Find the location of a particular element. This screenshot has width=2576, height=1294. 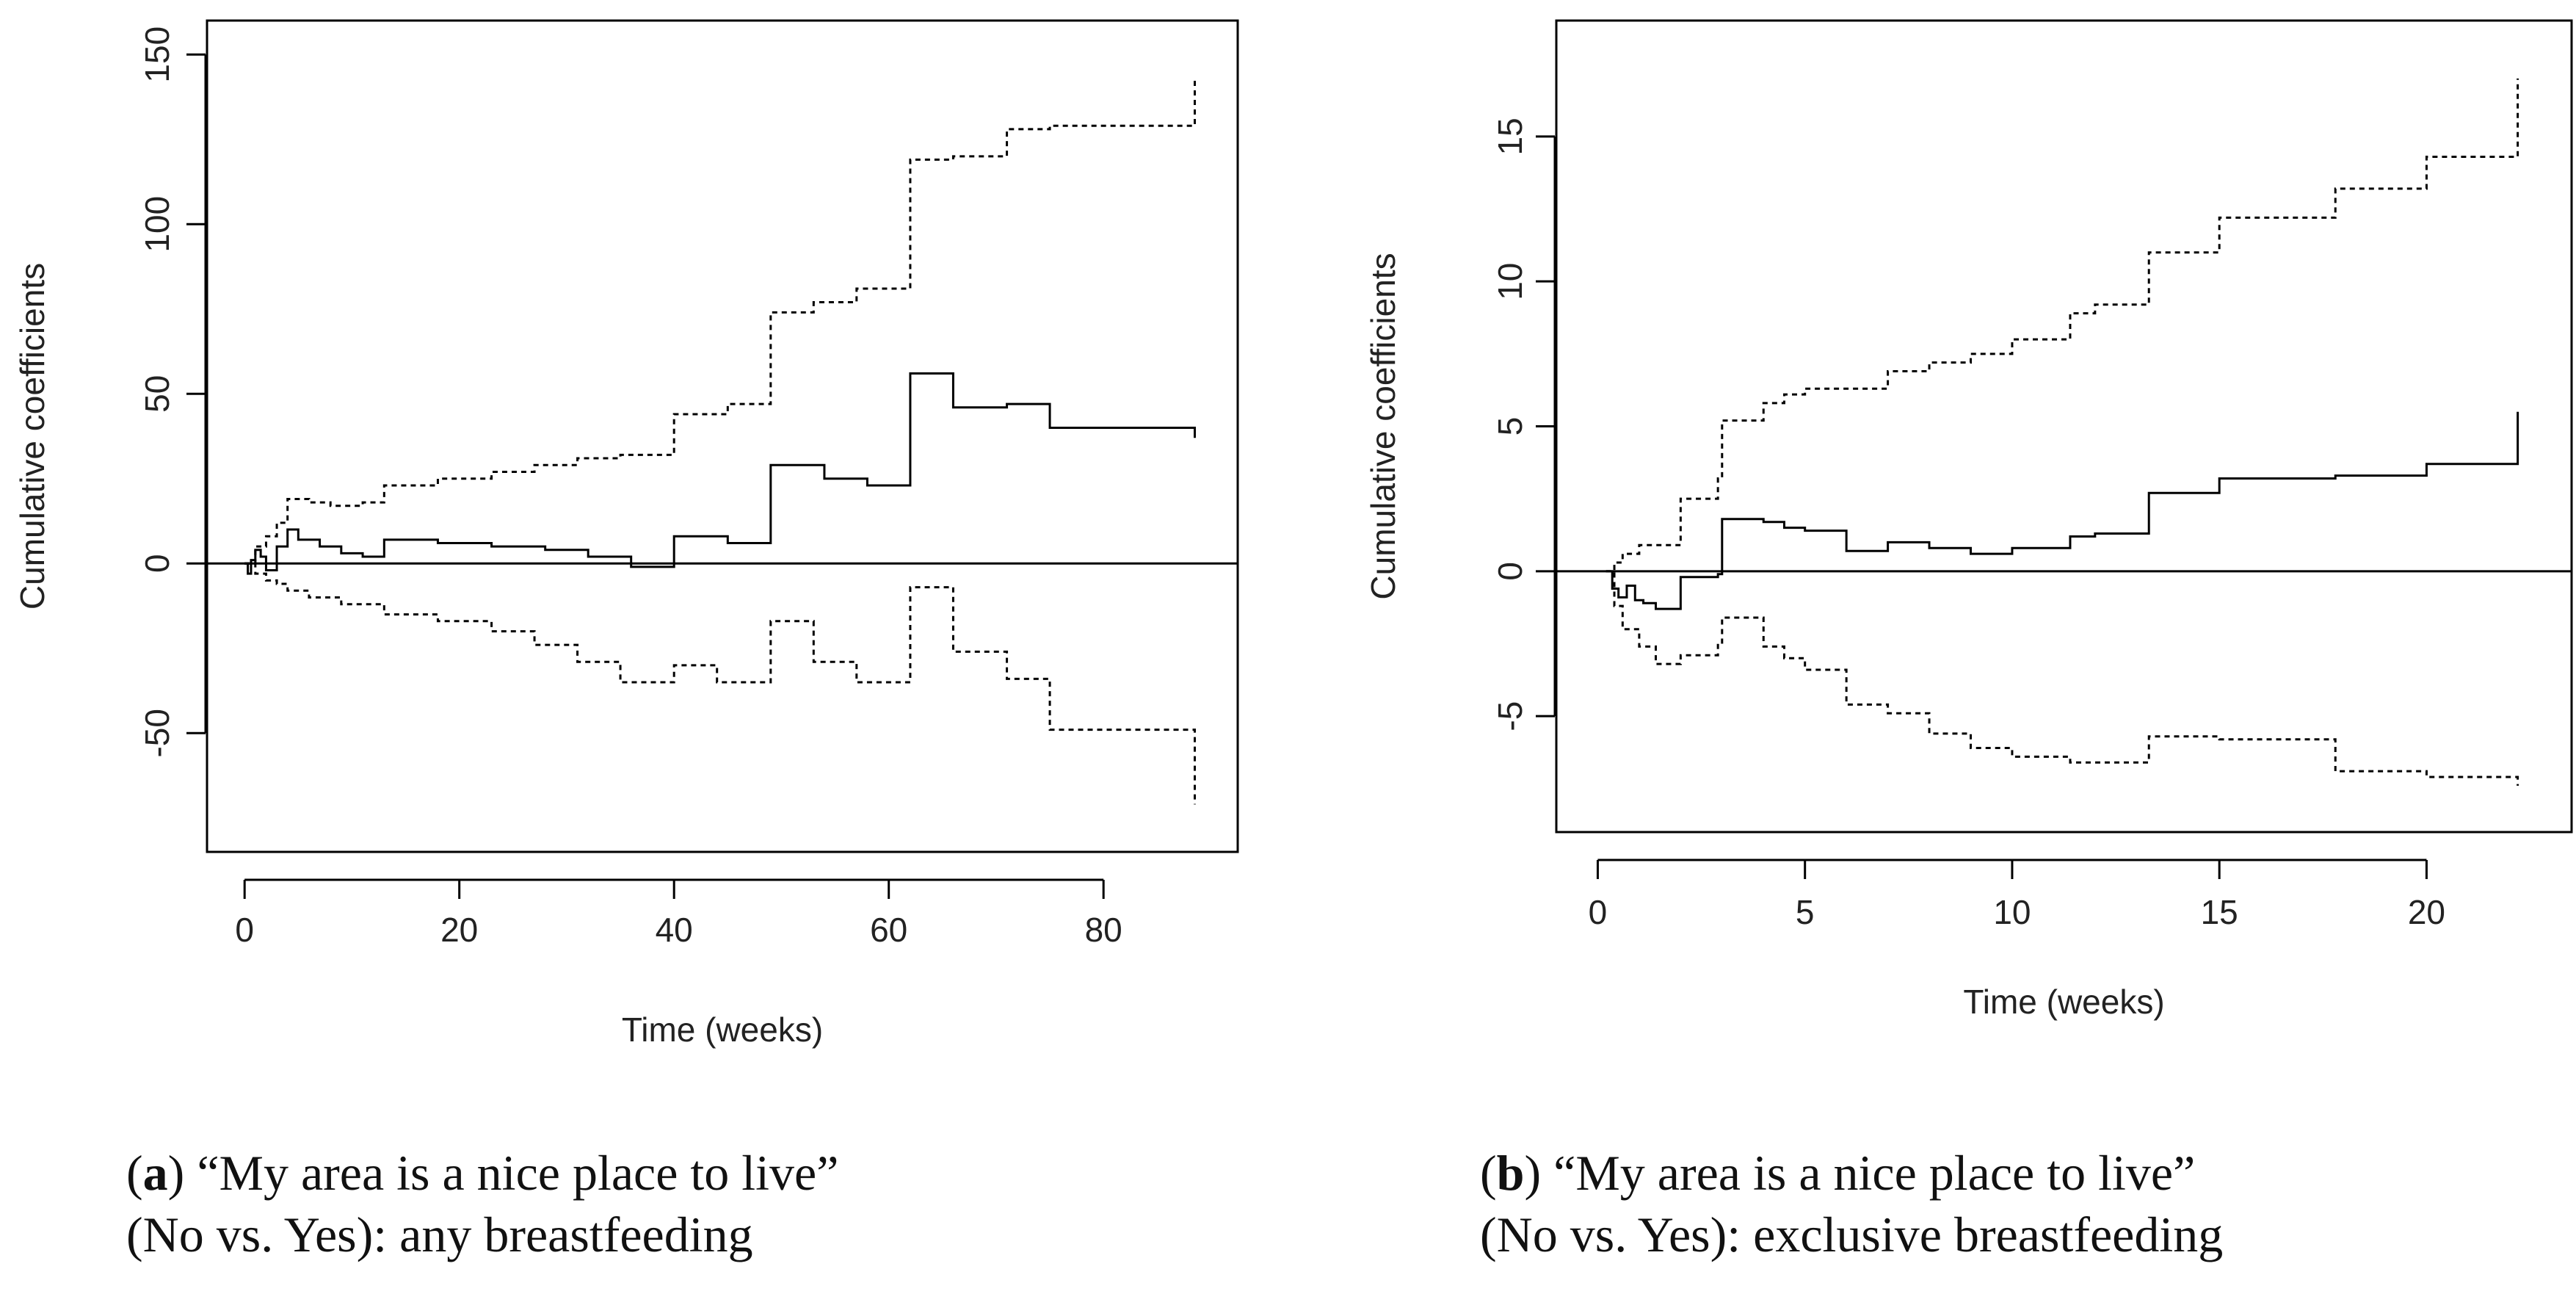

x-tick-label-b-0: 0 is located at coordinates (1599, 912).